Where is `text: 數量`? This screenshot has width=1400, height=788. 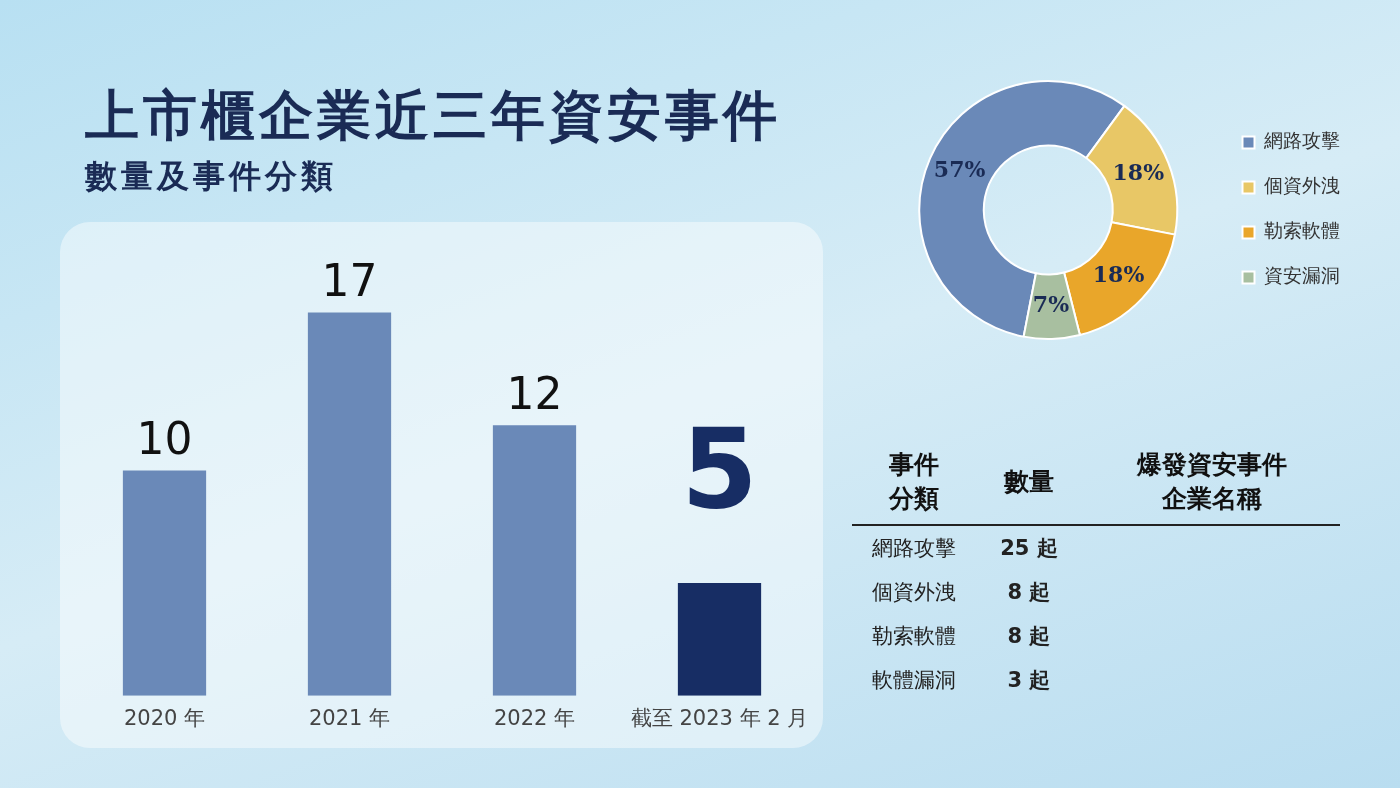 text: 數量 is located at coordinates (1029, 482).